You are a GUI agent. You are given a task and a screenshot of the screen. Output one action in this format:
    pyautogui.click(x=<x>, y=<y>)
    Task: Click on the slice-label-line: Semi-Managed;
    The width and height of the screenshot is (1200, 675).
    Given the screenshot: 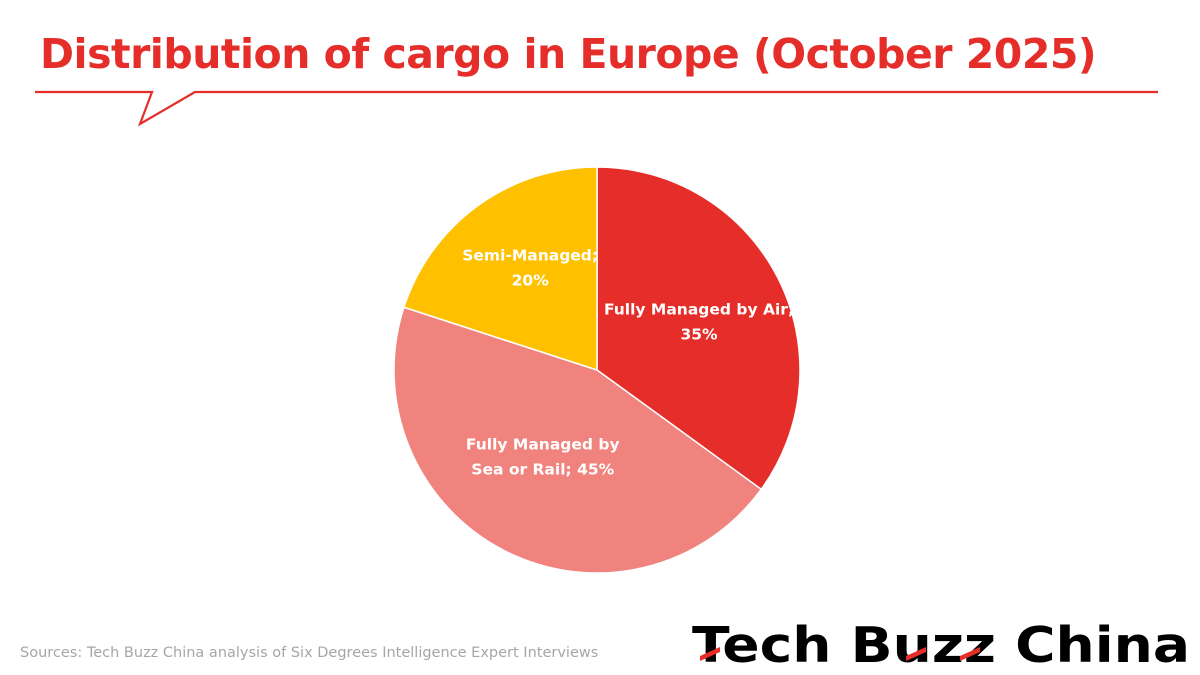 What is the action you would take?
    pyautogui.click(x=530, y=256)
    